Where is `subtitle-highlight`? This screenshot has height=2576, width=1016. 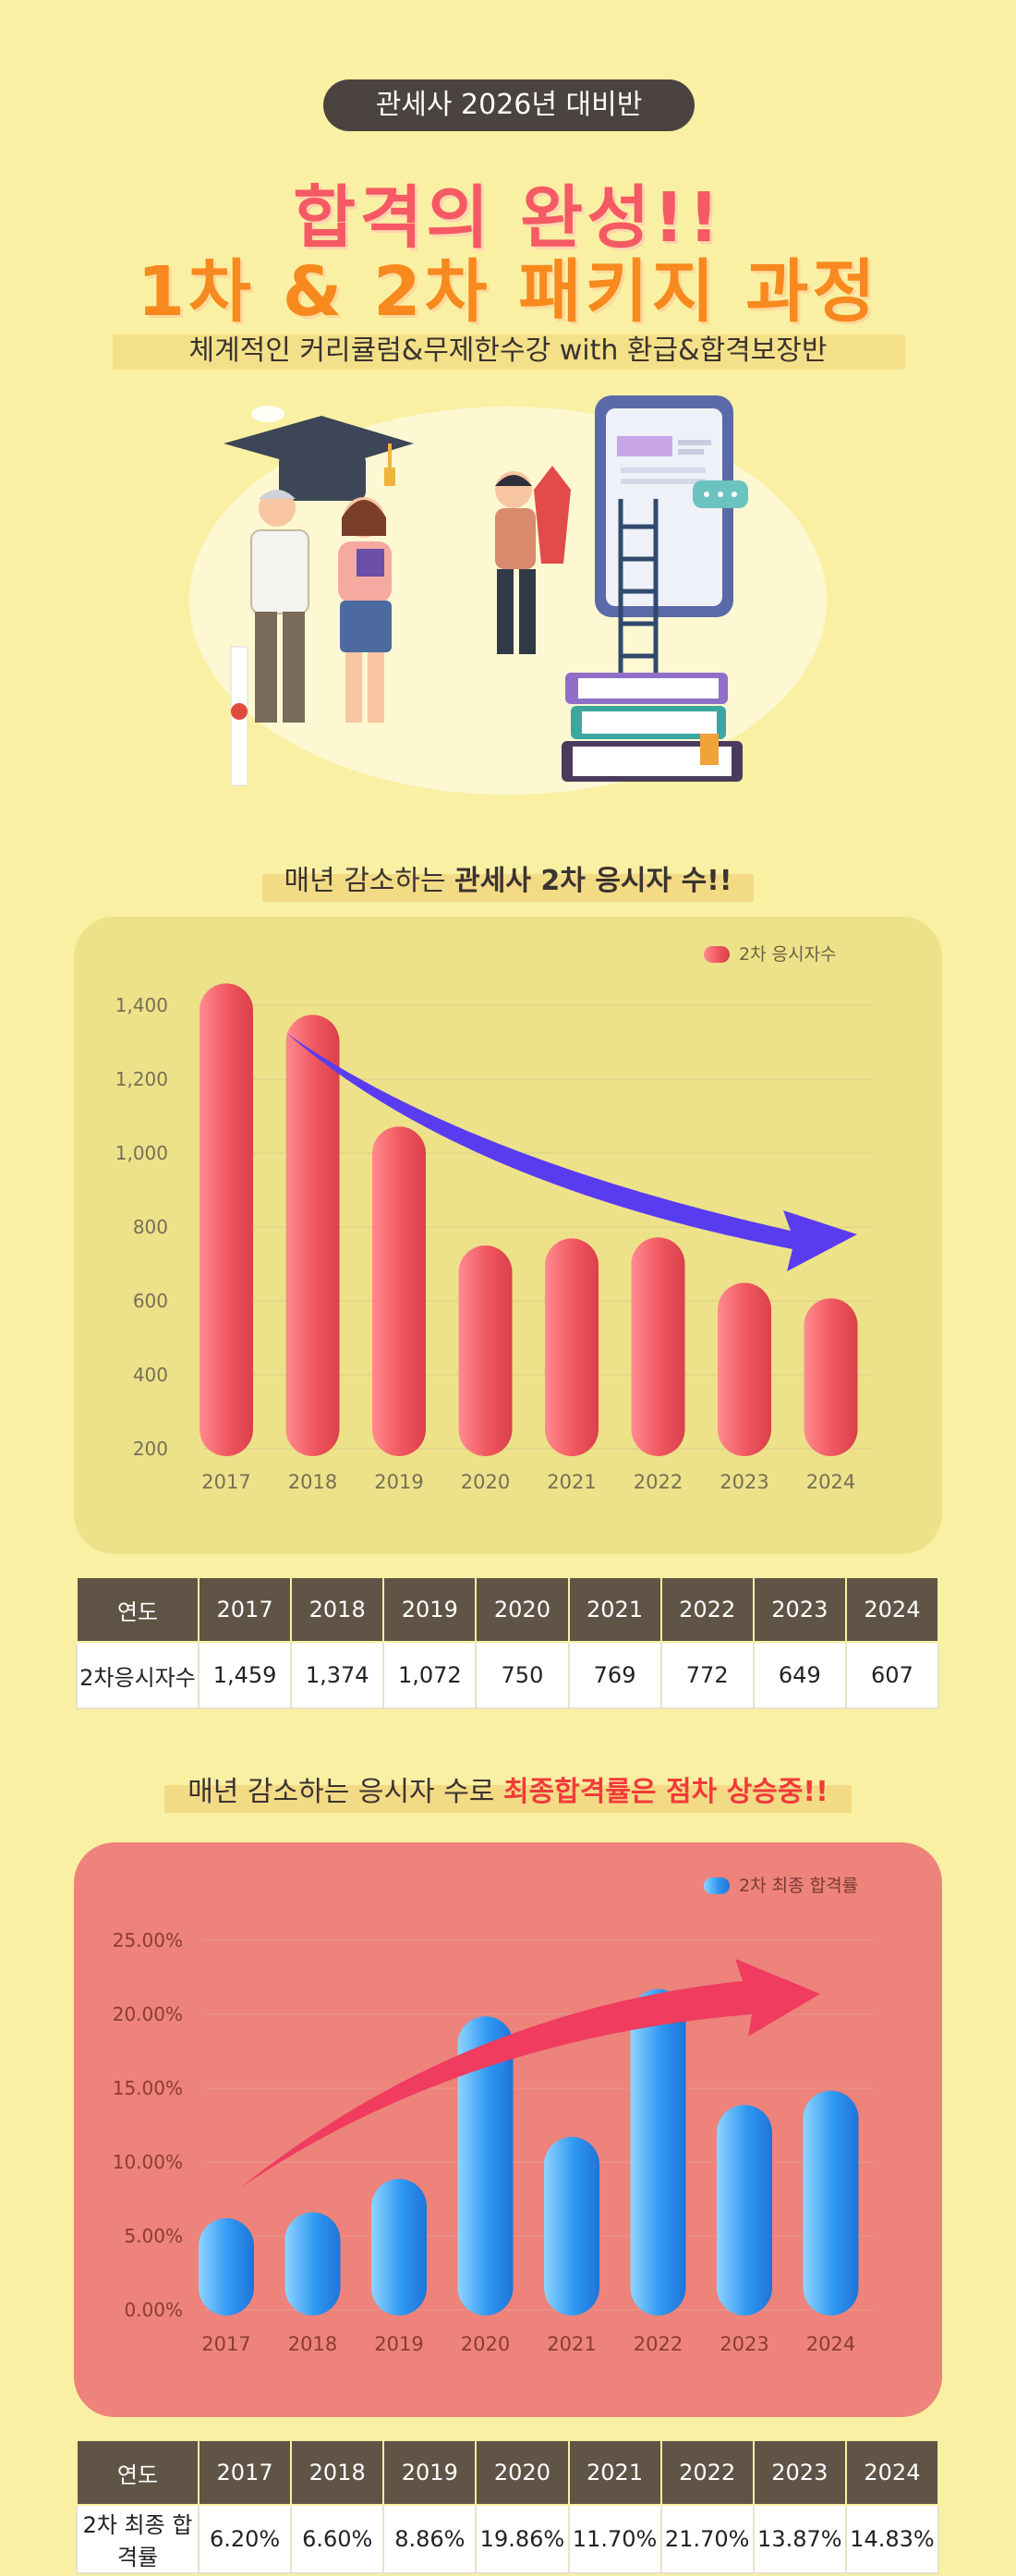
subtitle-highlight is located at coordinates (509, 352).